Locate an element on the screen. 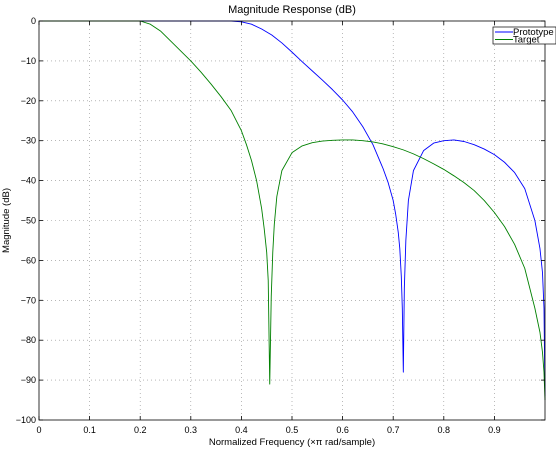  y-tick-label: 0 is located at coordinates (33, 21).